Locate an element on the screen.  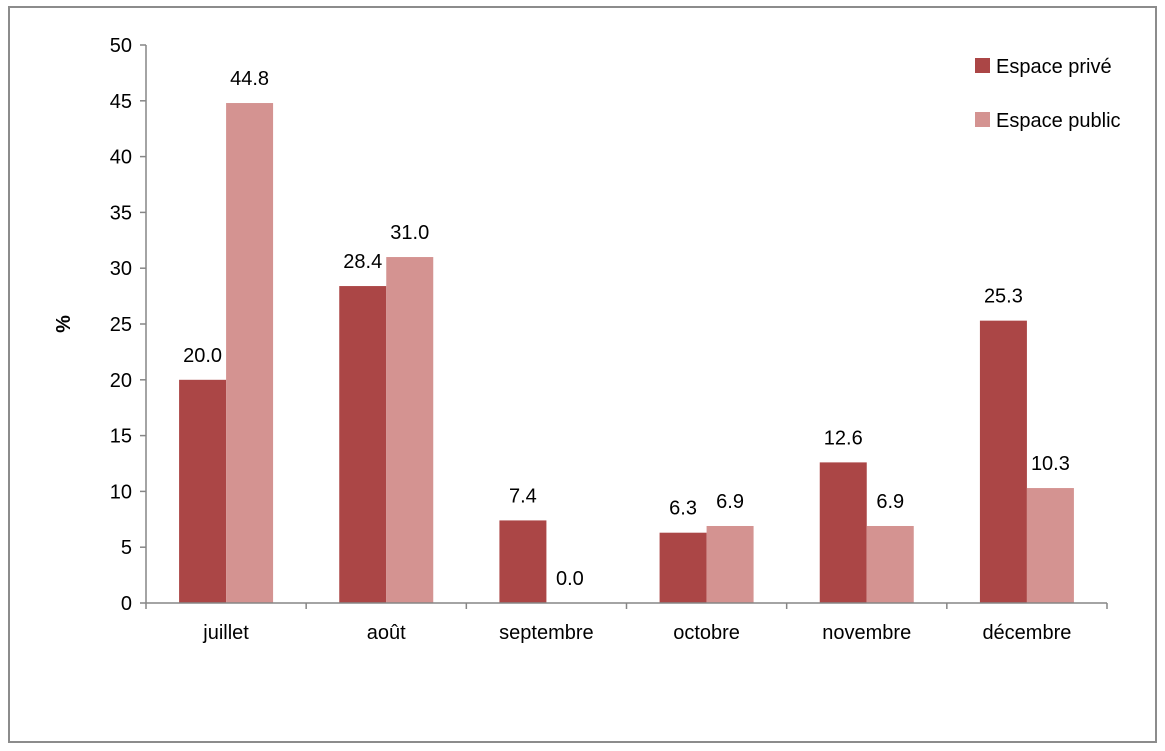
data-label: 6.3 is located at coordinates (683, 509).